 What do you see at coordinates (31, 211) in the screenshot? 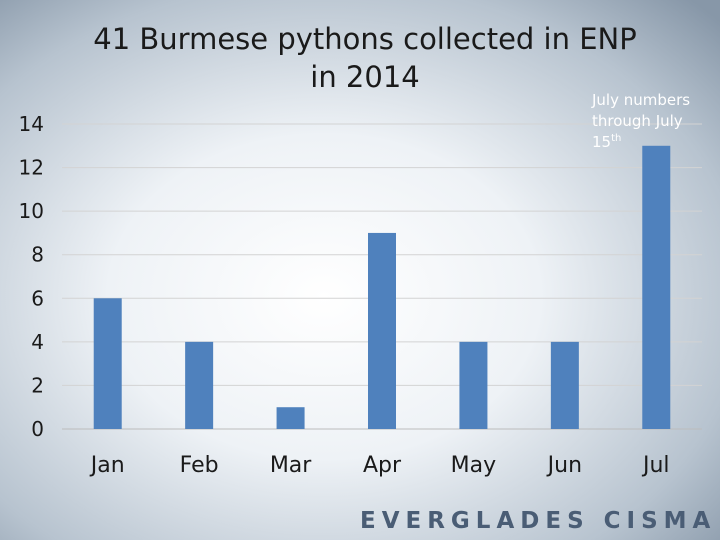
I see `y-tick-label: 10` at bounding box center [31, 211].